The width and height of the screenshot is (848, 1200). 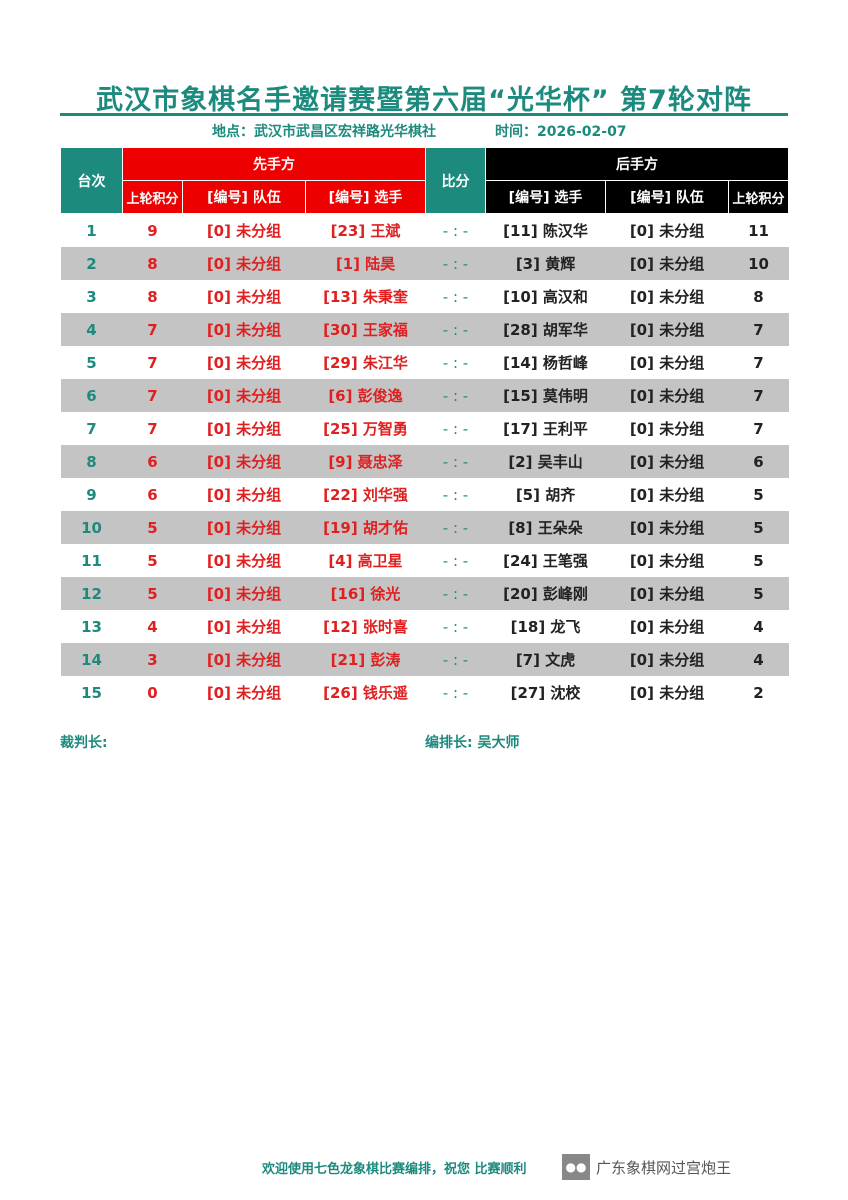 I want to click on cell-table-no: 8, so click(x=91, y=461).